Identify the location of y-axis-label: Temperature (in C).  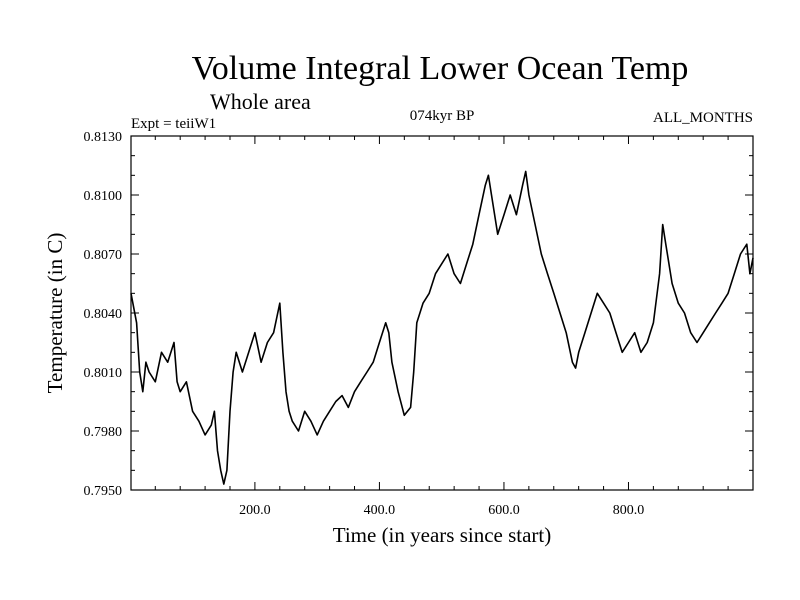
(55, 313).